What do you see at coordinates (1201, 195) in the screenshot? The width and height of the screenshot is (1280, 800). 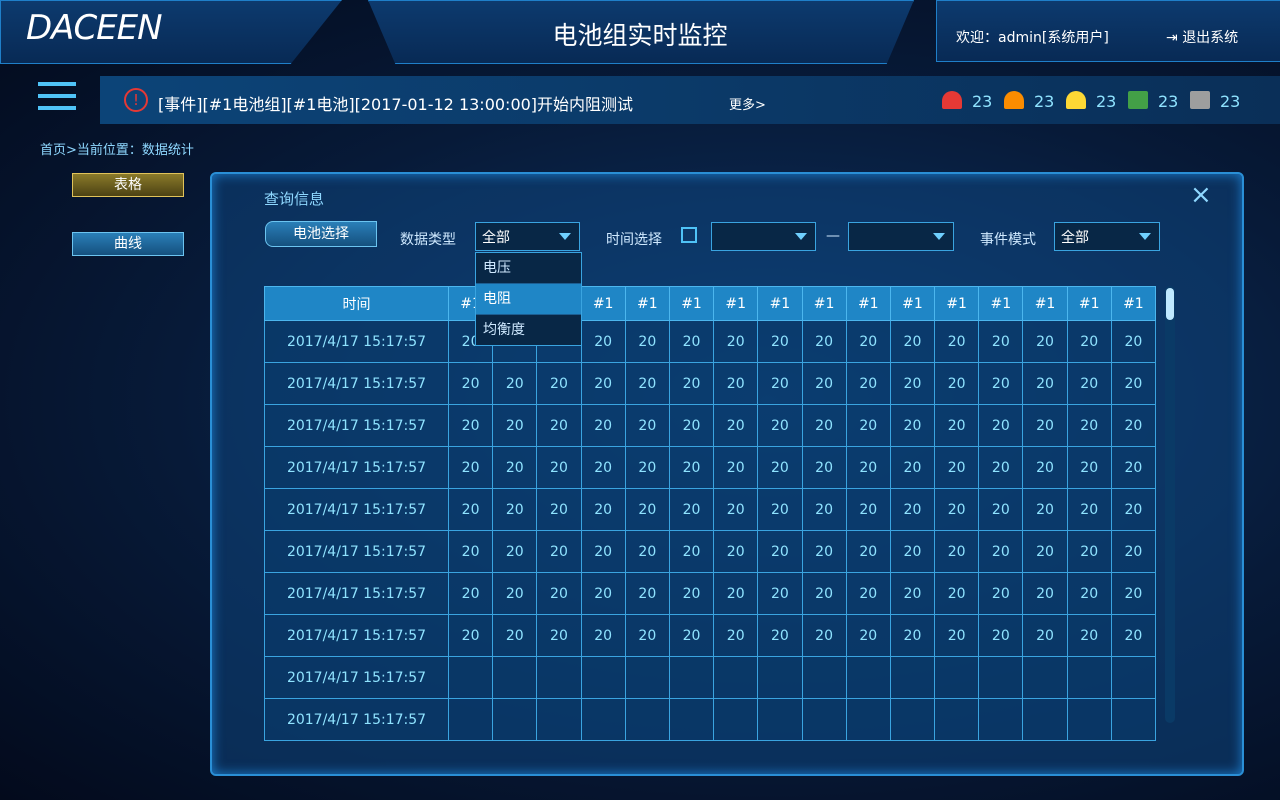 I see `close-button: ×` at bounding box center [1201, 195].